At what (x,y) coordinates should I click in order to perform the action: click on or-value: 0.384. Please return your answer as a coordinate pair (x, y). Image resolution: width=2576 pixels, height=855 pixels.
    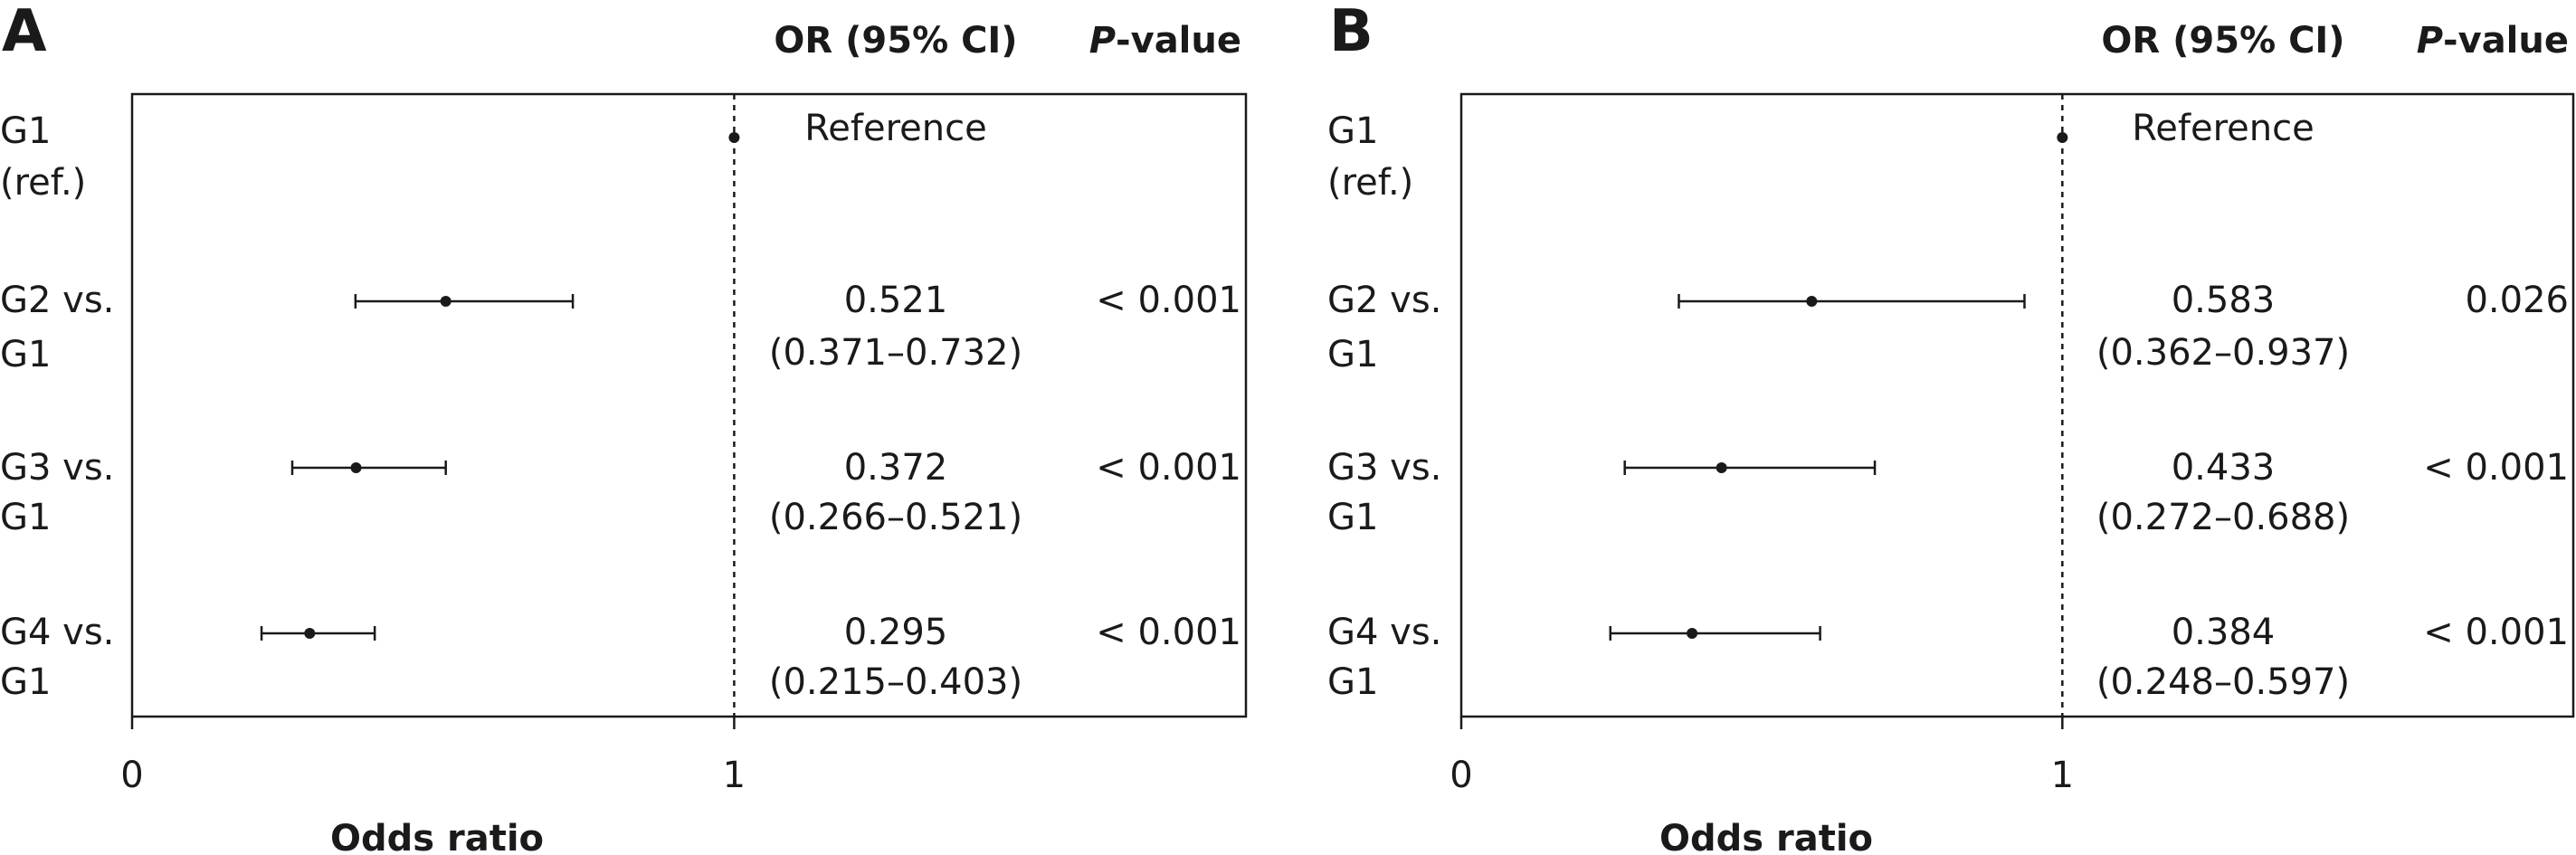
    Looking at the image, I should click on (2224, 633).